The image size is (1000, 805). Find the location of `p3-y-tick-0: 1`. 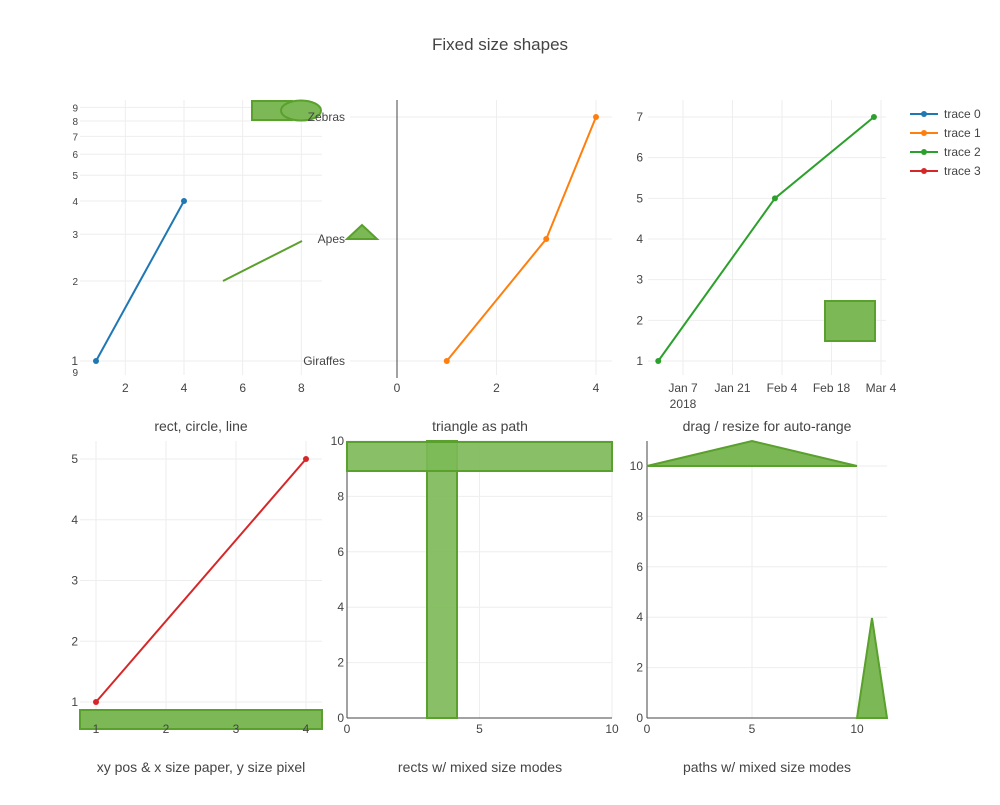

p3-y-tick-0: 1 is located at coordinates (639, 361).